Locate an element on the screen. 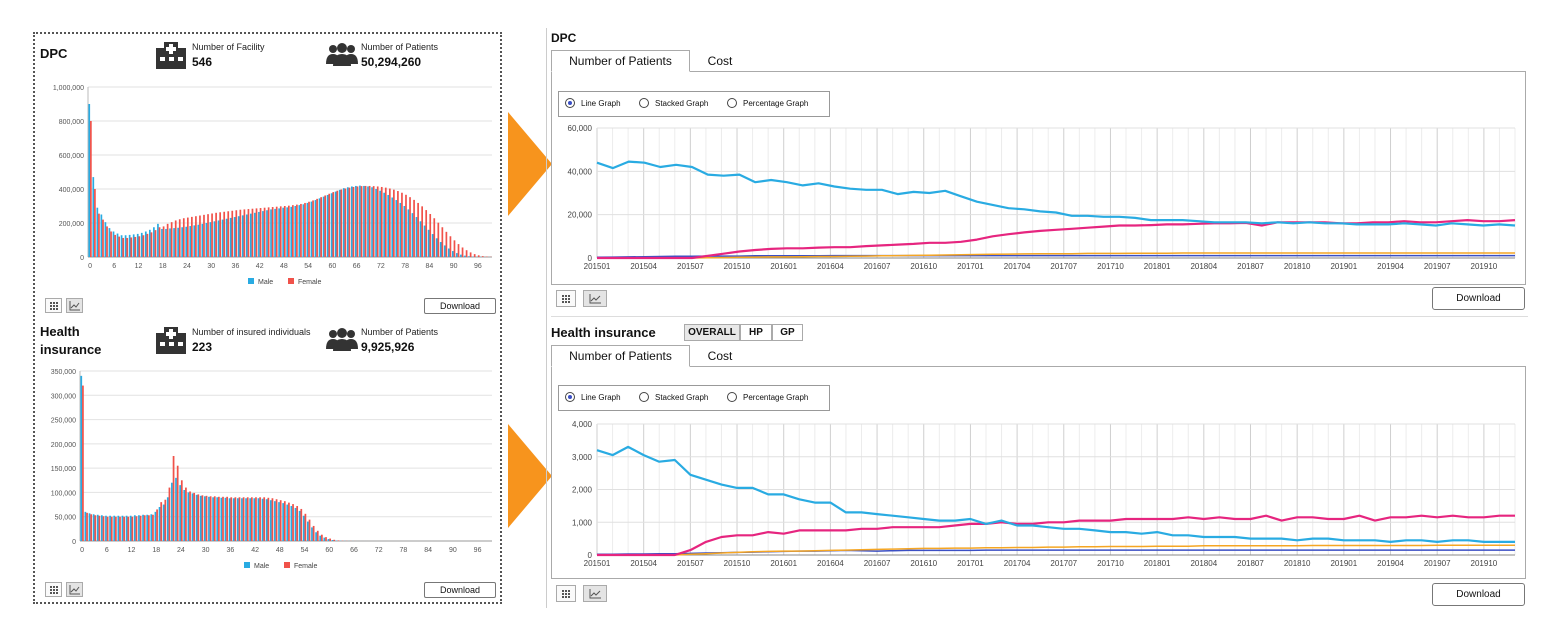 The width and height of the screenshot is (1560, 640). x-tick-label: 201901 is located at coordinates (1343, 563).